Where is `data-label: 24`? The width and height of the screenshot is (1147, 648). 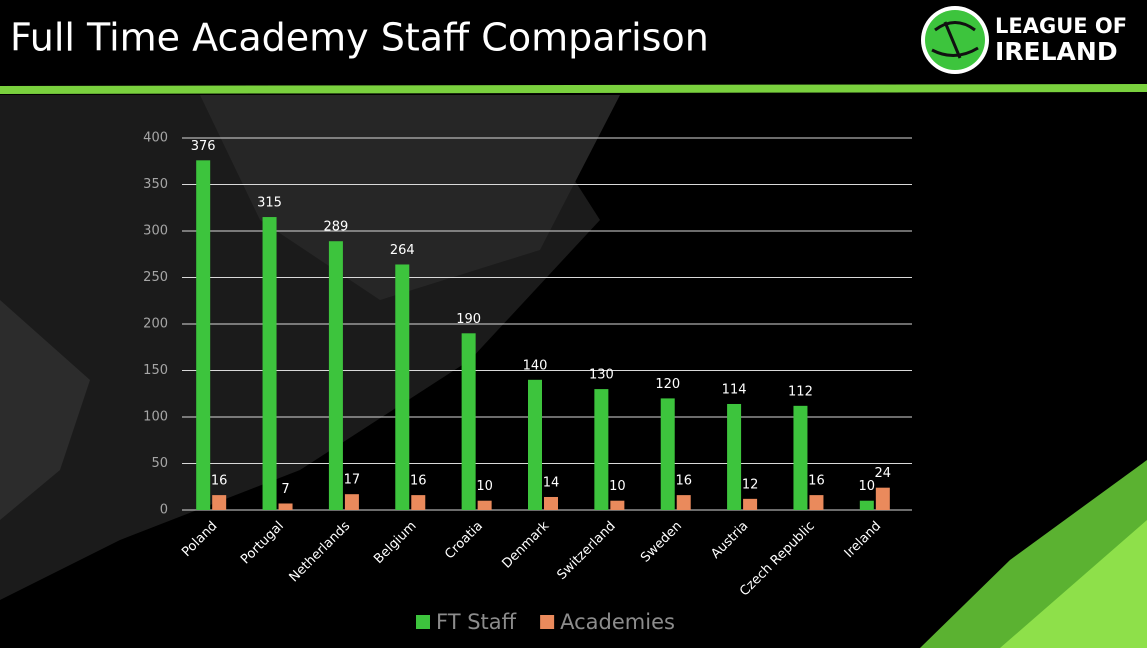 data-label: 24 is located at coordinates (883, 473).